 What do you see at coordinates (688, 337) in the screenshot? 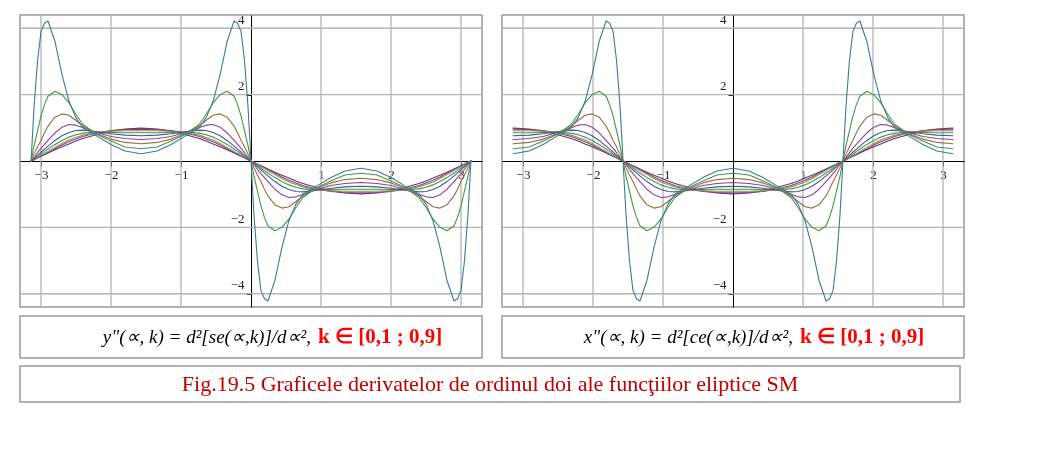
I see `text: x"(∝, k) = d²[ce(∝,k)]/d∝²,` at bounding box center [688, 337].